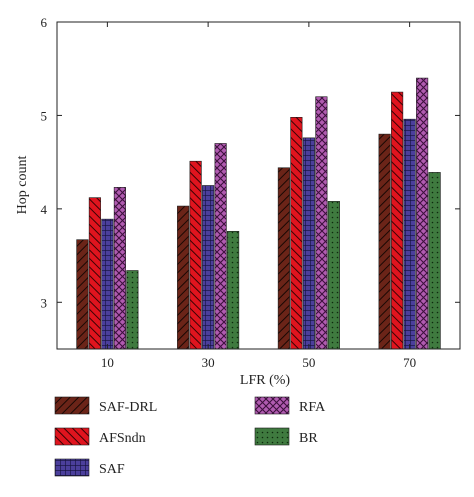 The image size is (474, 497). Describe the element at coordinates (44, 302) in the screenshot. I see `y-tick-label: 3` at that location.